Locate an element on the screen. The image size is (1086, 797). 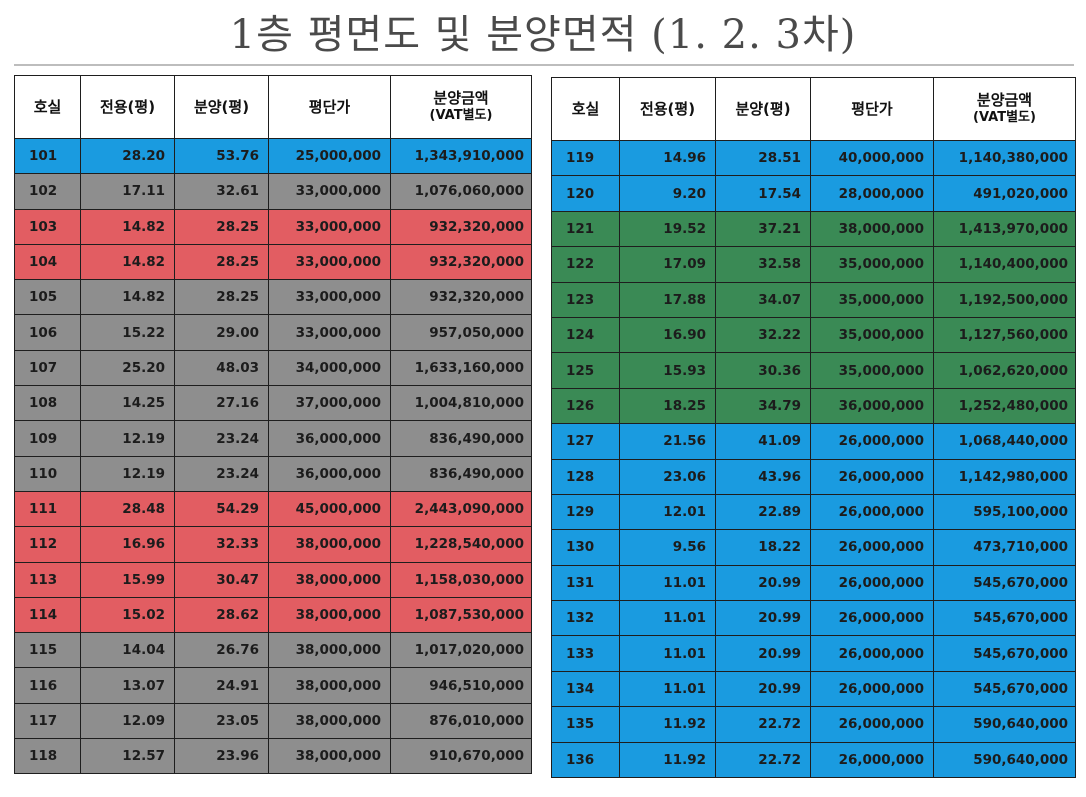
header-sale-area: 분양(평) is located at coordinates (221, 107).